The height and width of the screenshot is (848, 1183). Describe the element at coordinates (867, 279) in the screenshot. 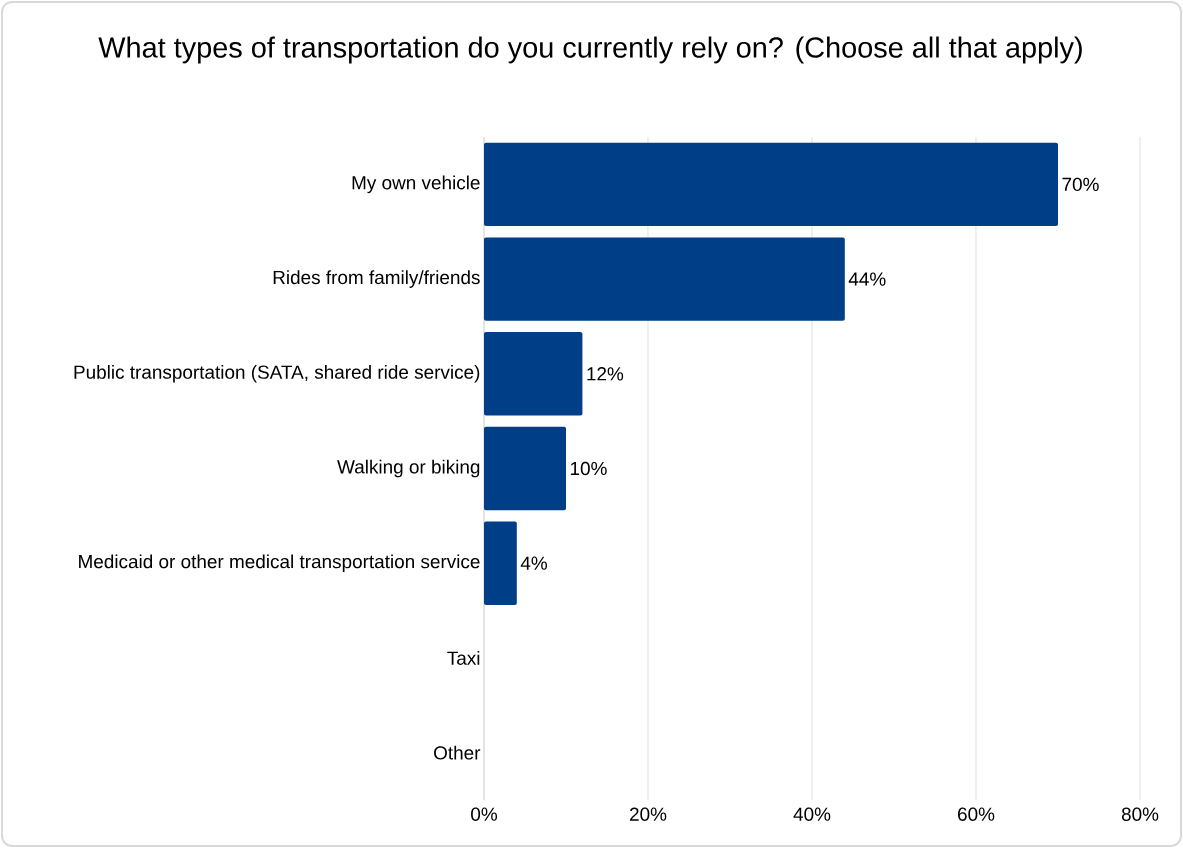

I see `data-label: 44%` at that location.